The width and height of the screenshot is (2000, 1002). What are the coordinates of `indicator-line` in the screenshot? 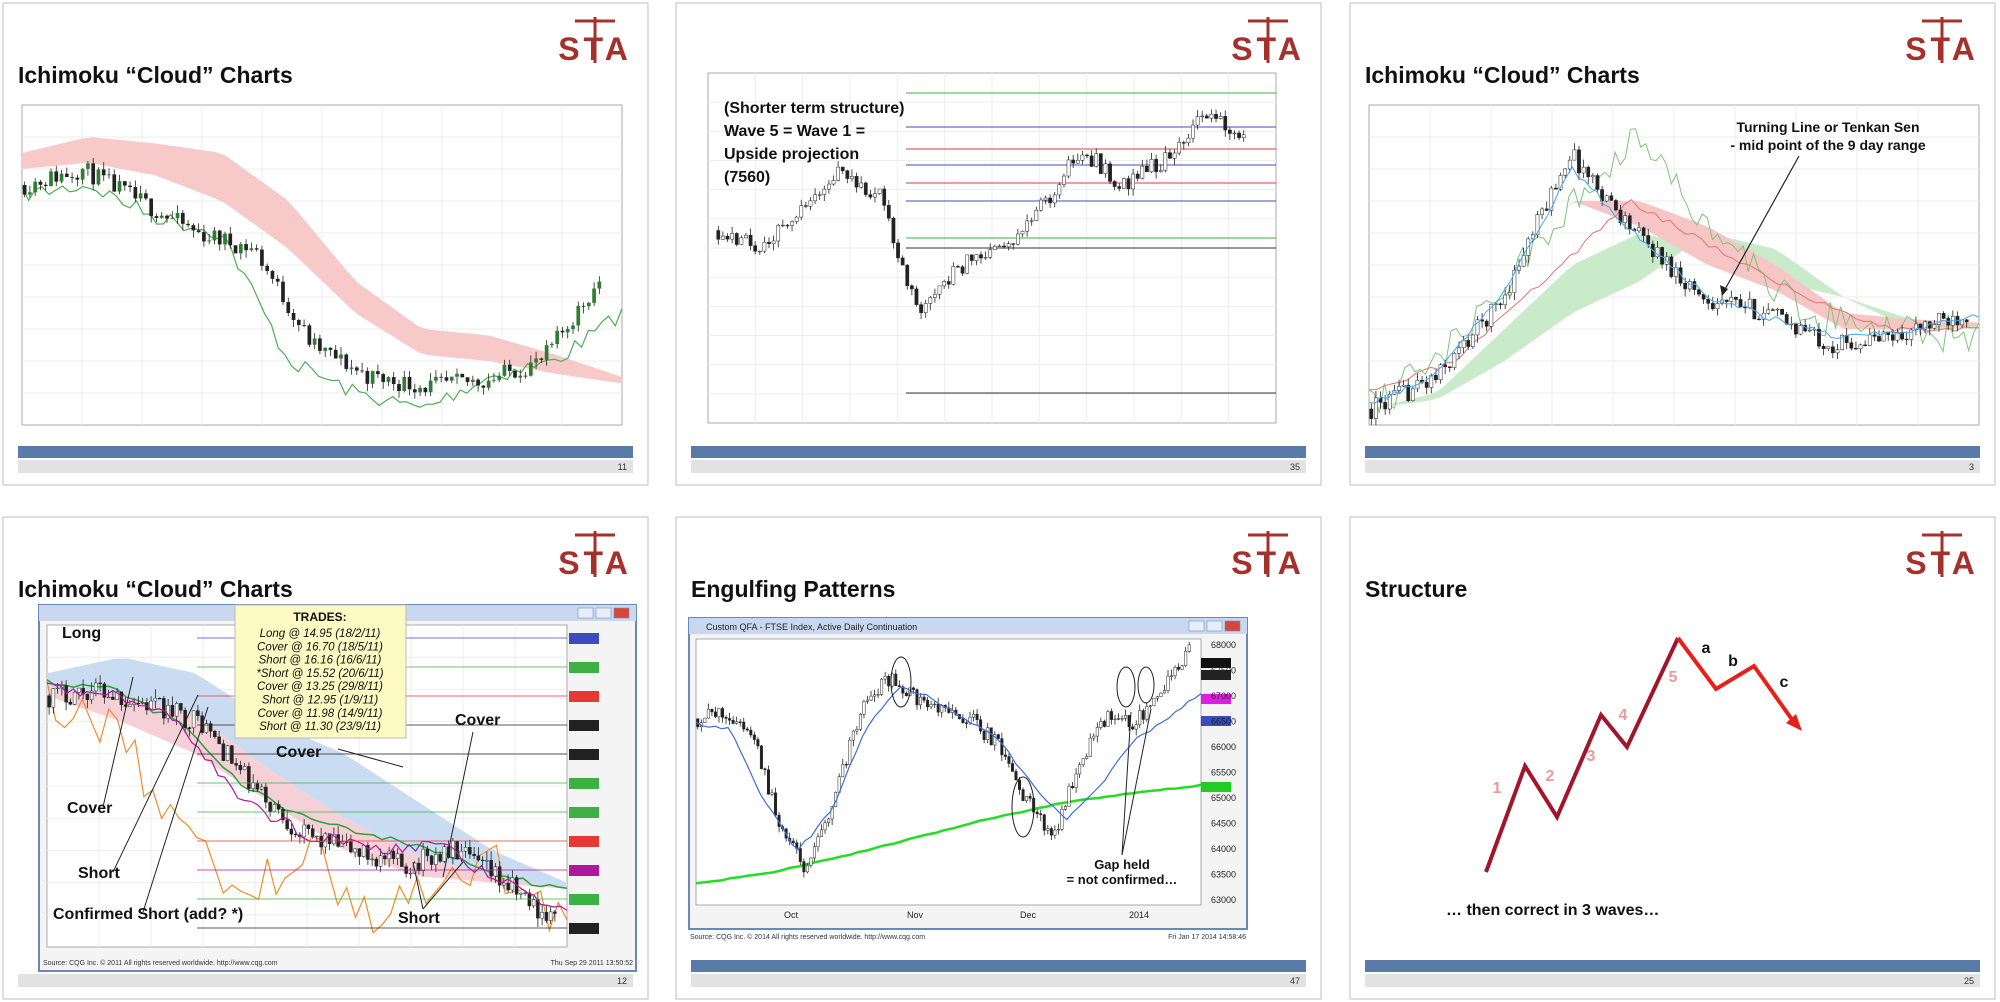 It's located at (948, 834).